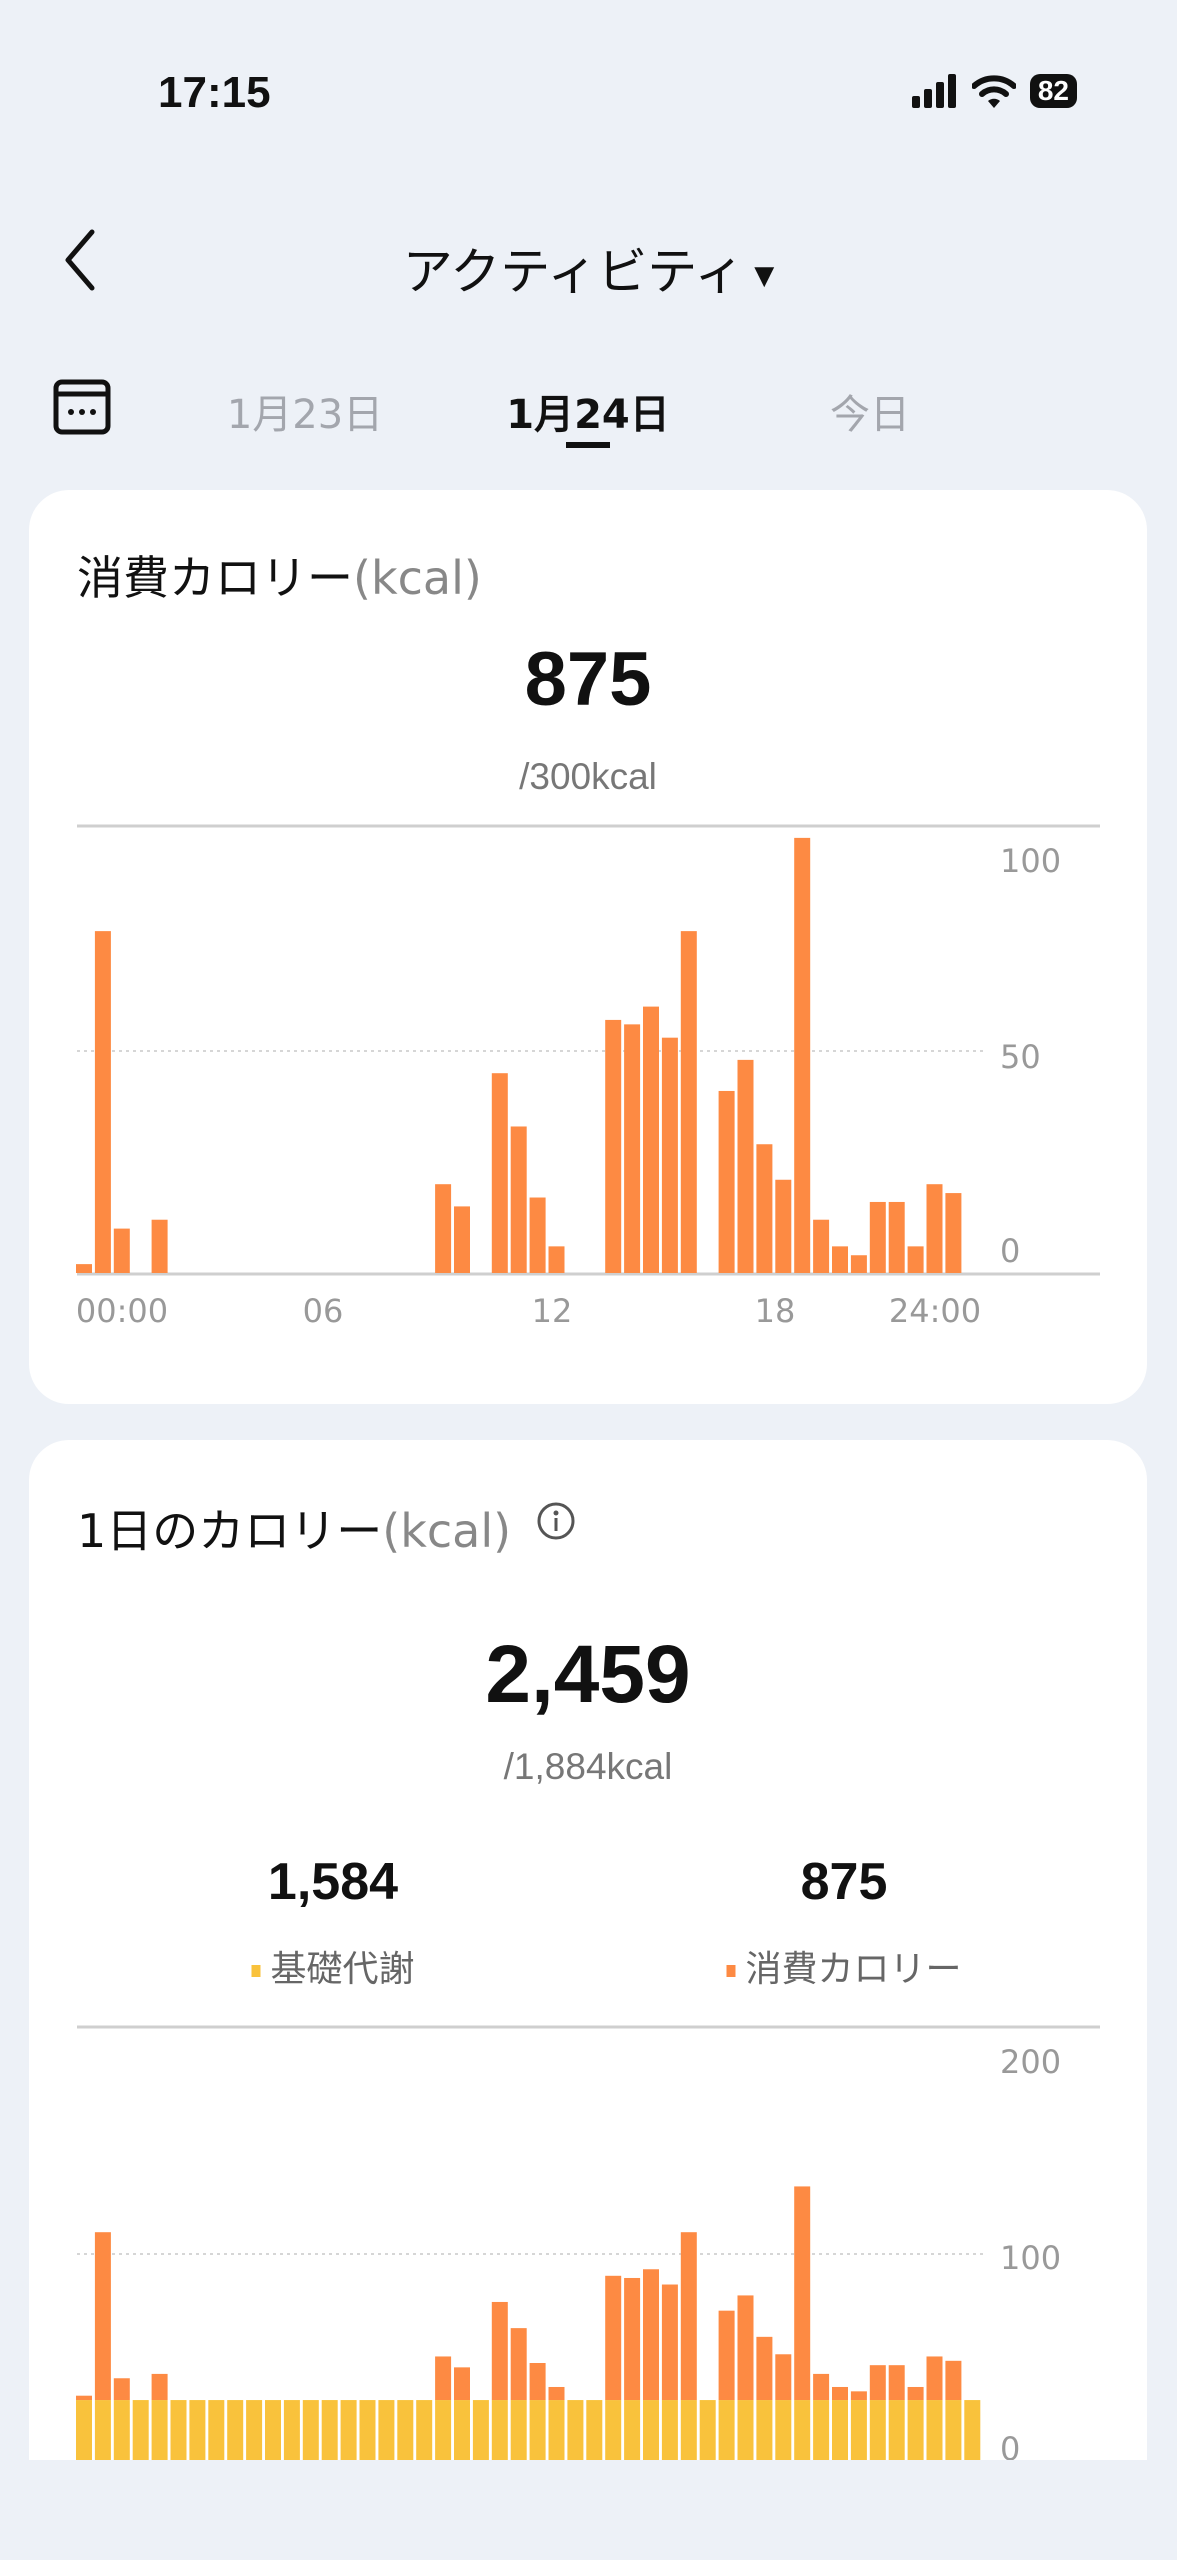  Describe the element at coordinates (870, 415) in the screenshot. I see `tab-today: 今日` at that location.